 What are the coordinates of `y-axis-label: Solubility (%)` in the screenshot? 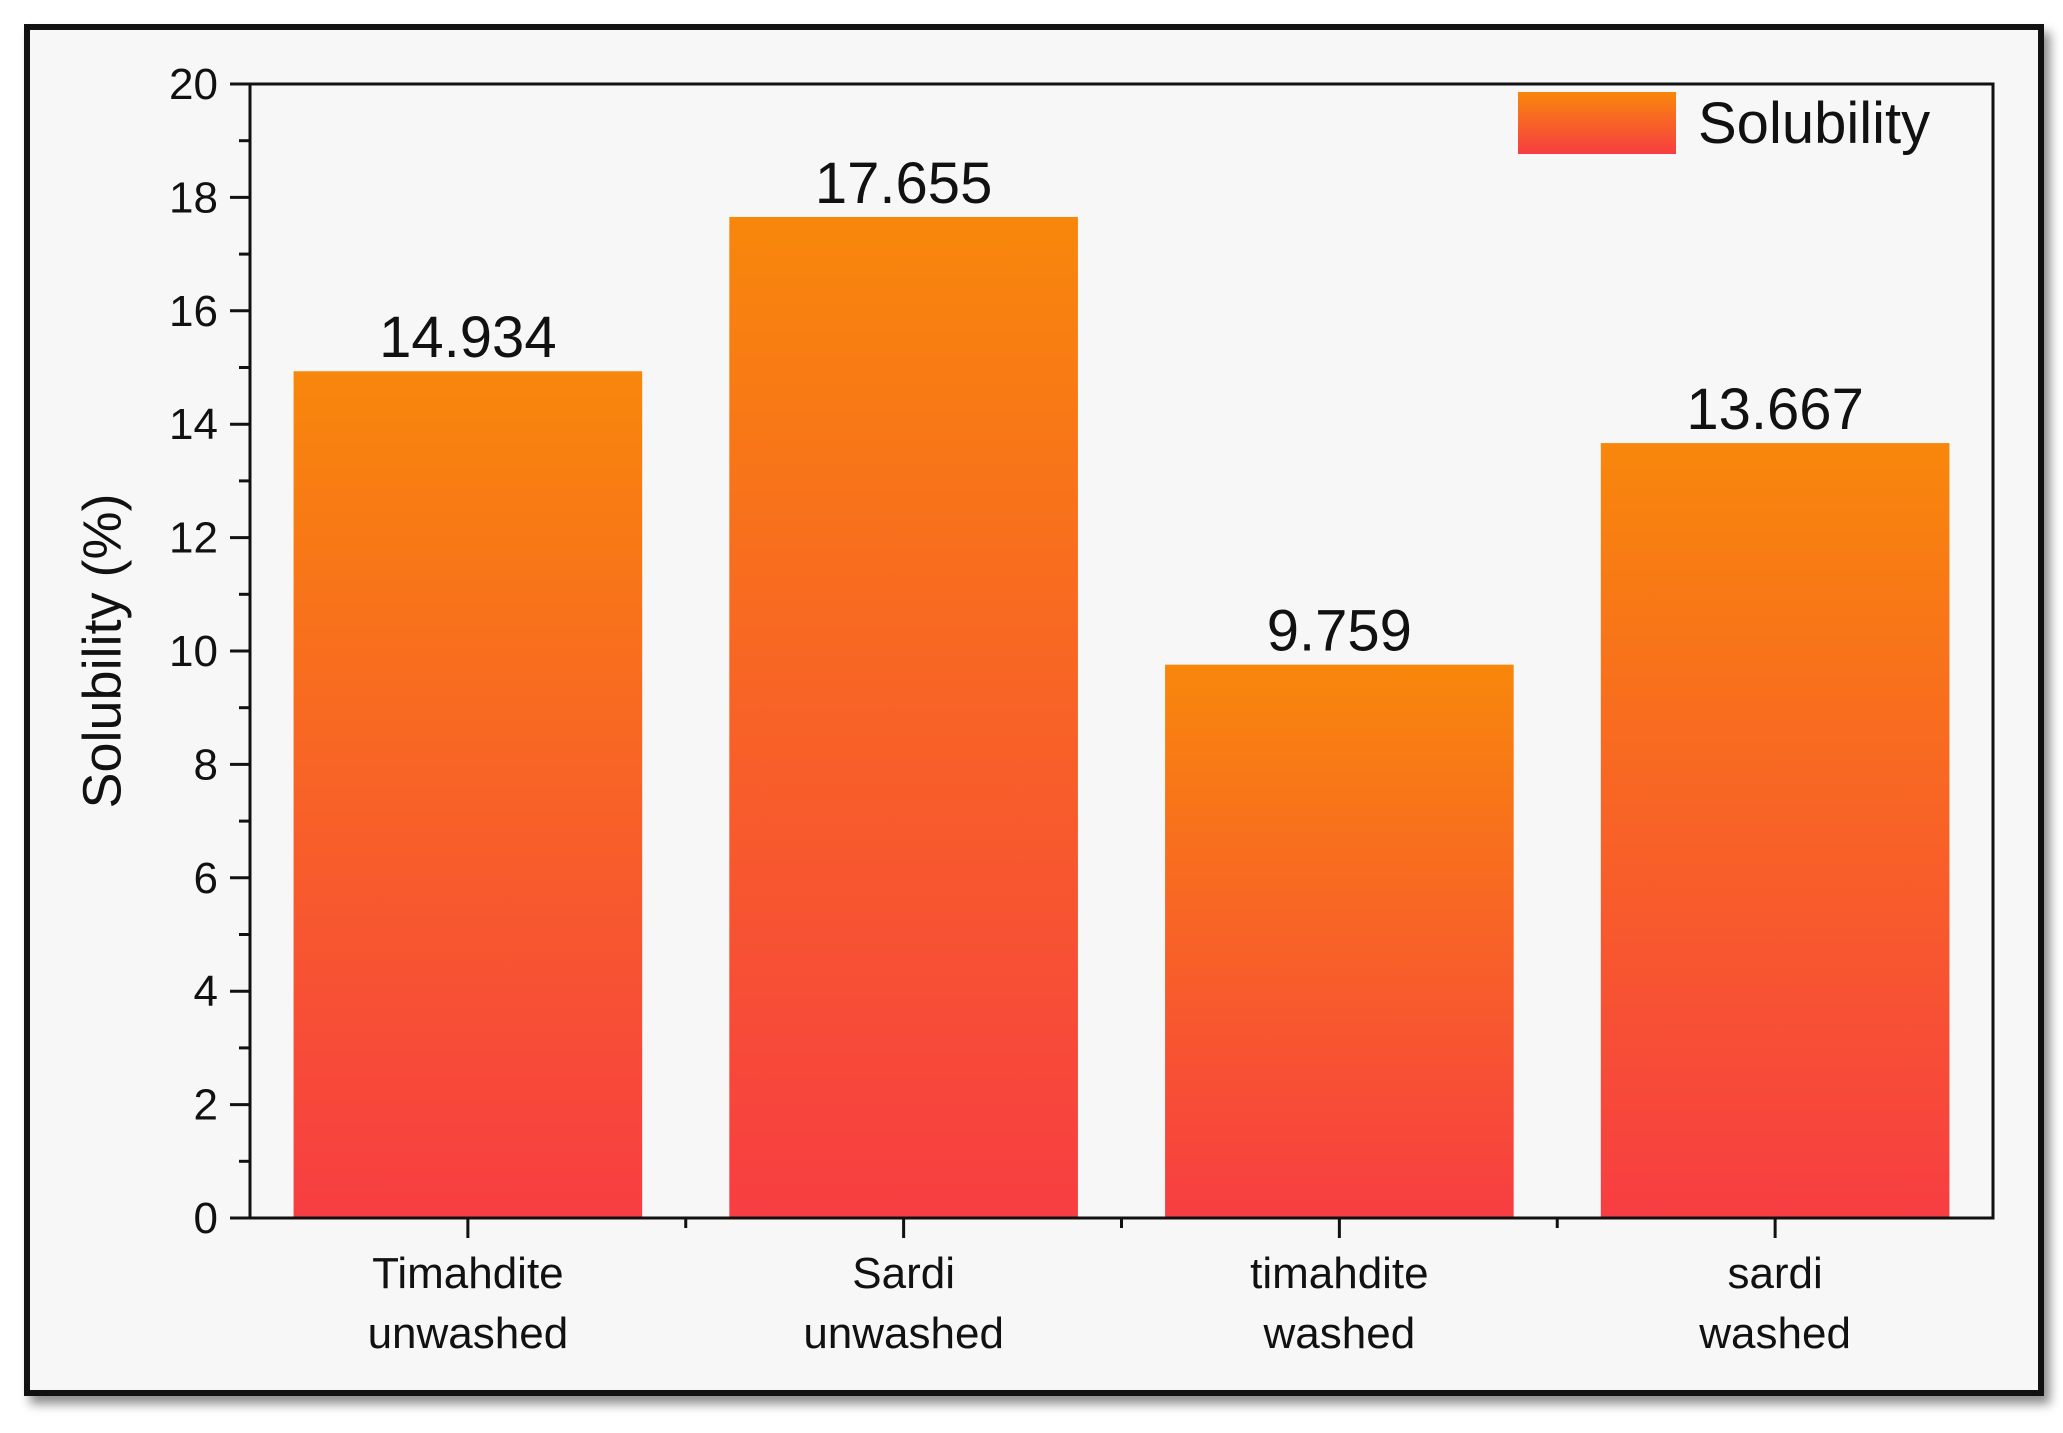 It's located at (102, 650).